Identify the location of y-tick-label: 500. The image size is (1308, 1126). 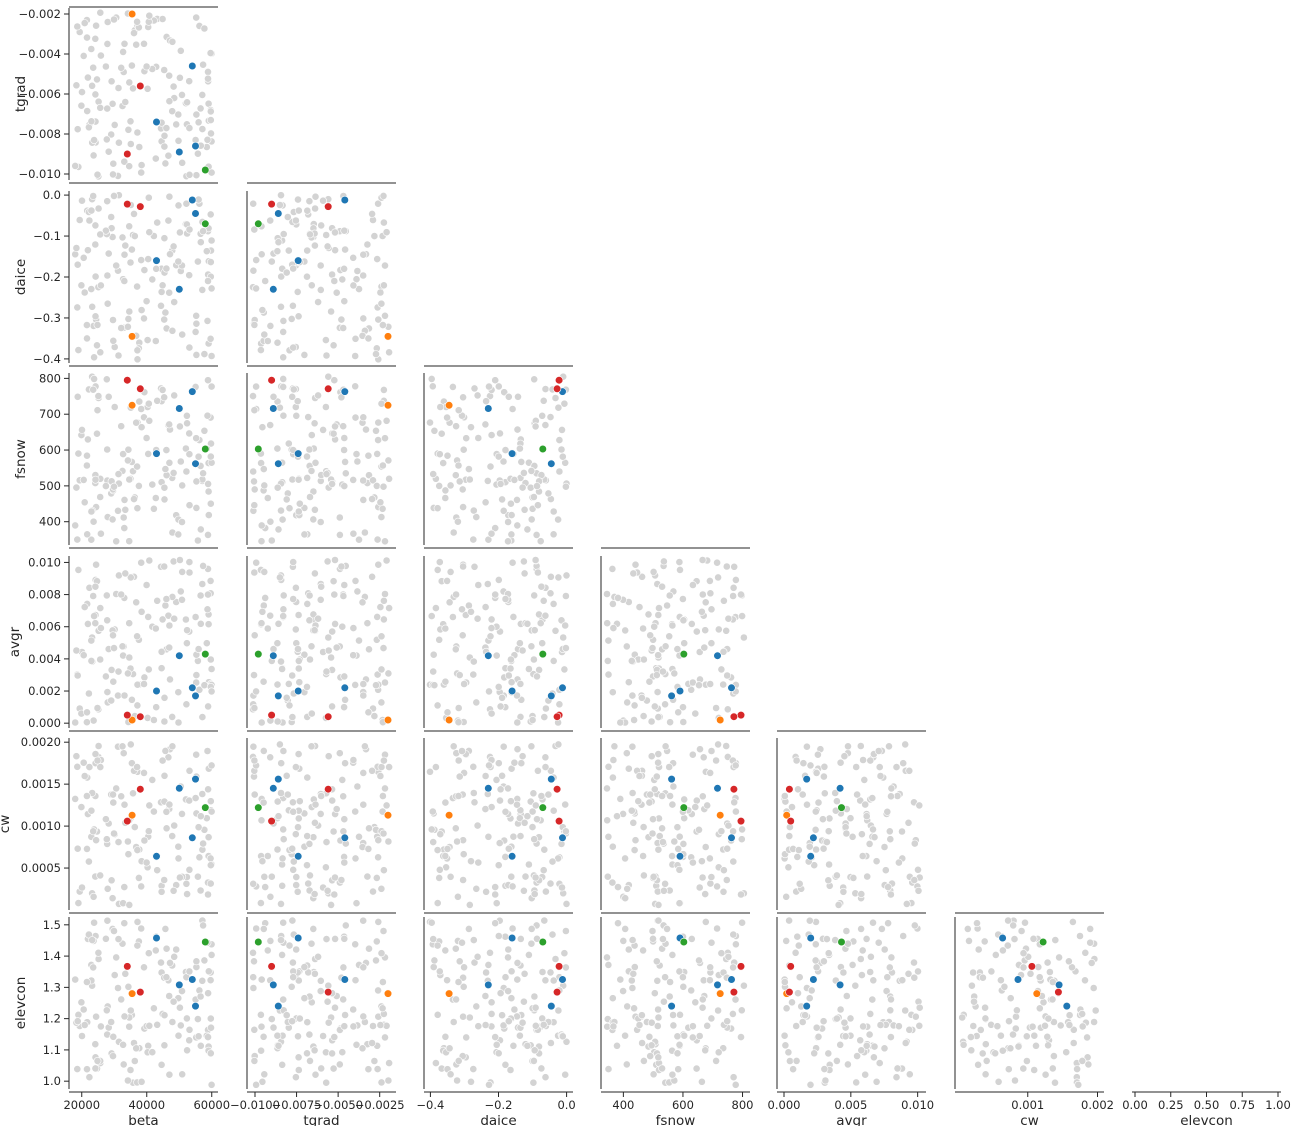
(50, 486).